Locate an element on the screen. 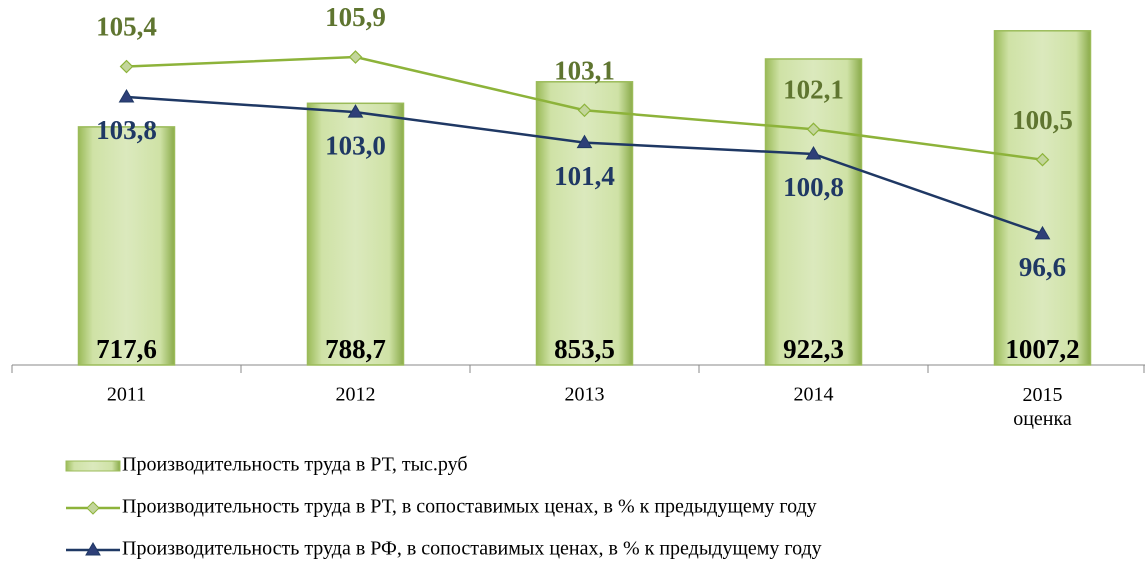 The width and height of the screenshot is (1145, 563). bar-value-label: 717,6 is located at coordinates (126, 349).